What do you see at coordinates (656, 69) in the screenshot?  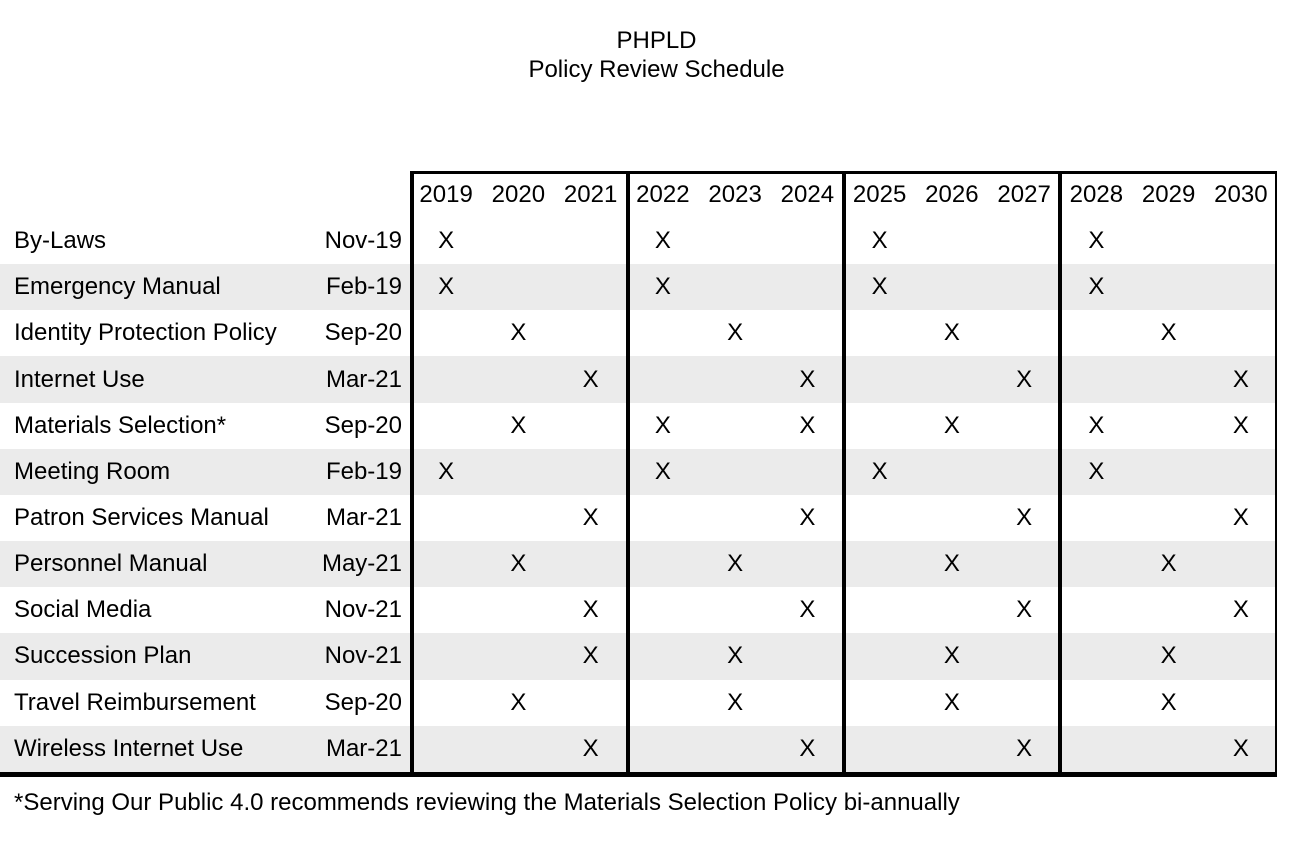 I see `title-line-2: Policy Review Schedule` at bounding box center [656, 69].